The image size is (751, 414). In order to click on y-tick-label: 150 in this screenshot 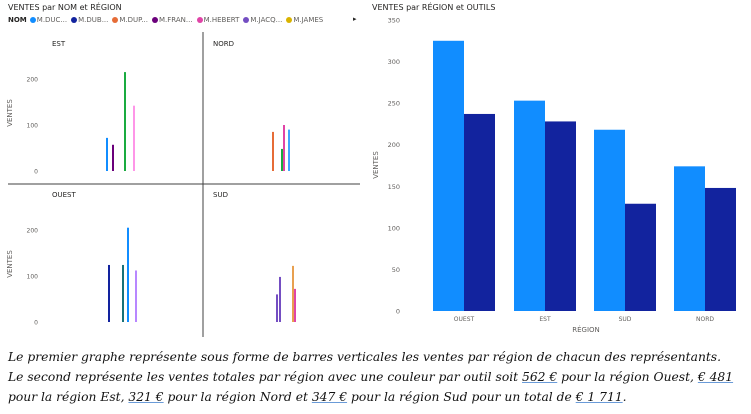, I will do `click(394, 187)`.